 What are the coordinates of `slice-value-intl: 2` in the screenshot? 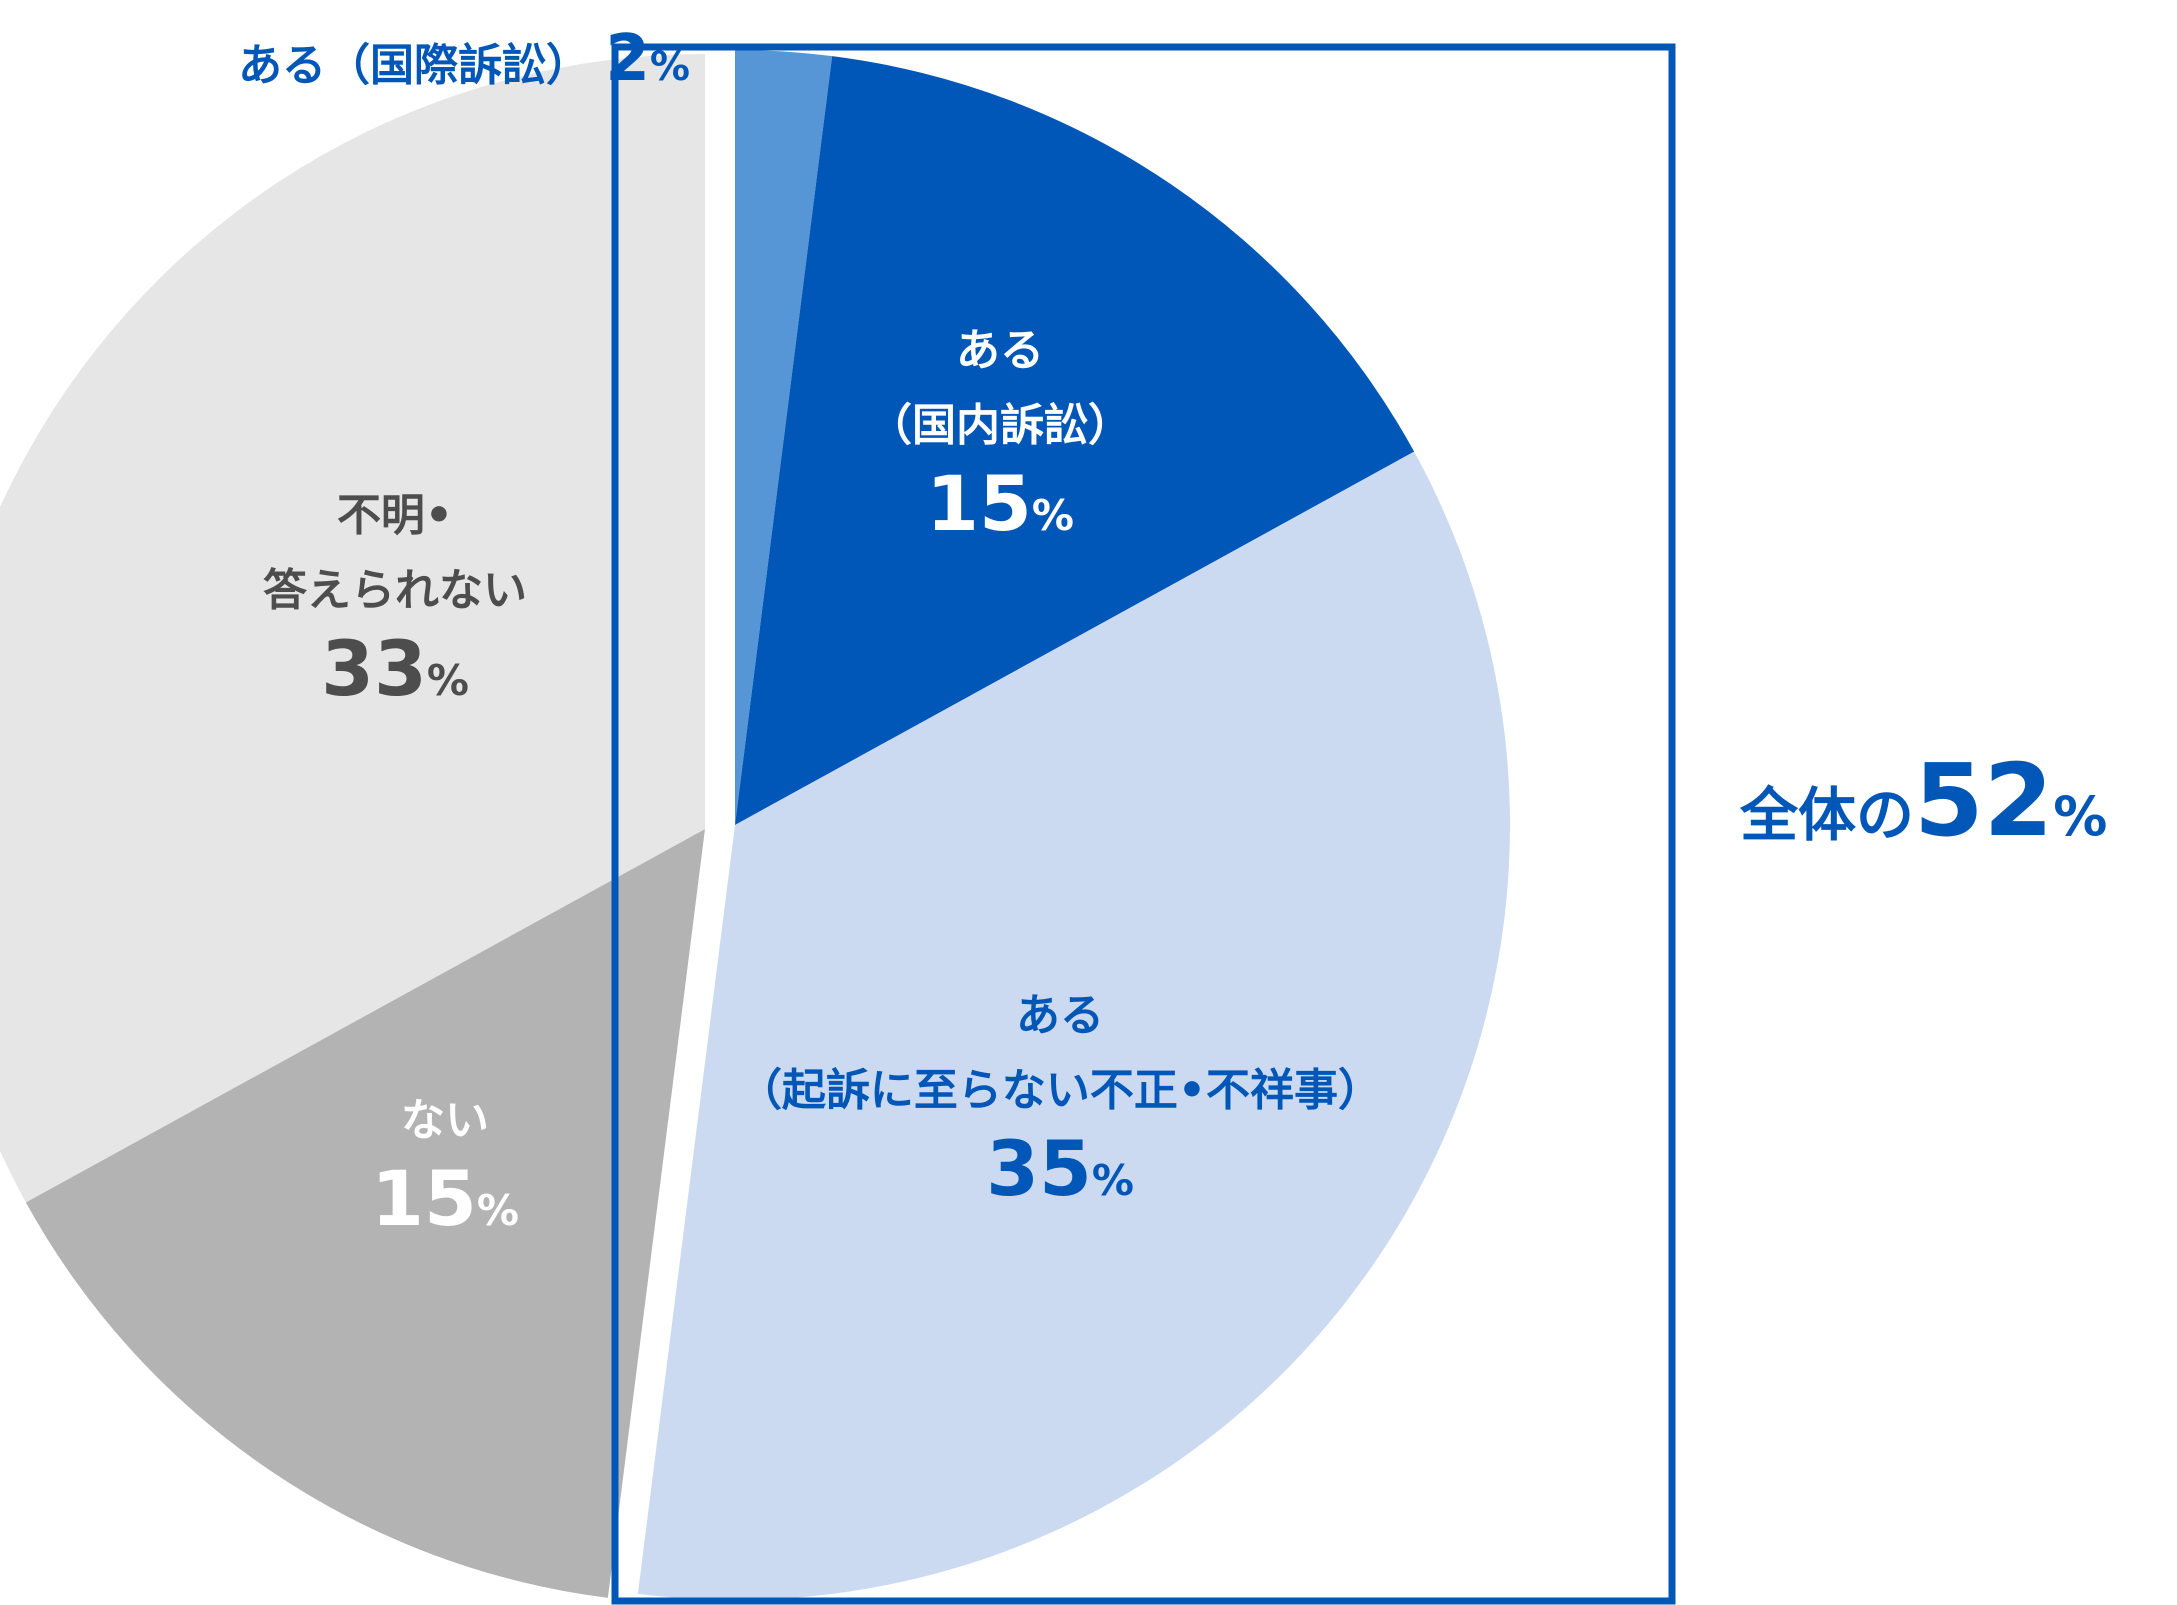 It's located at (627, 59).